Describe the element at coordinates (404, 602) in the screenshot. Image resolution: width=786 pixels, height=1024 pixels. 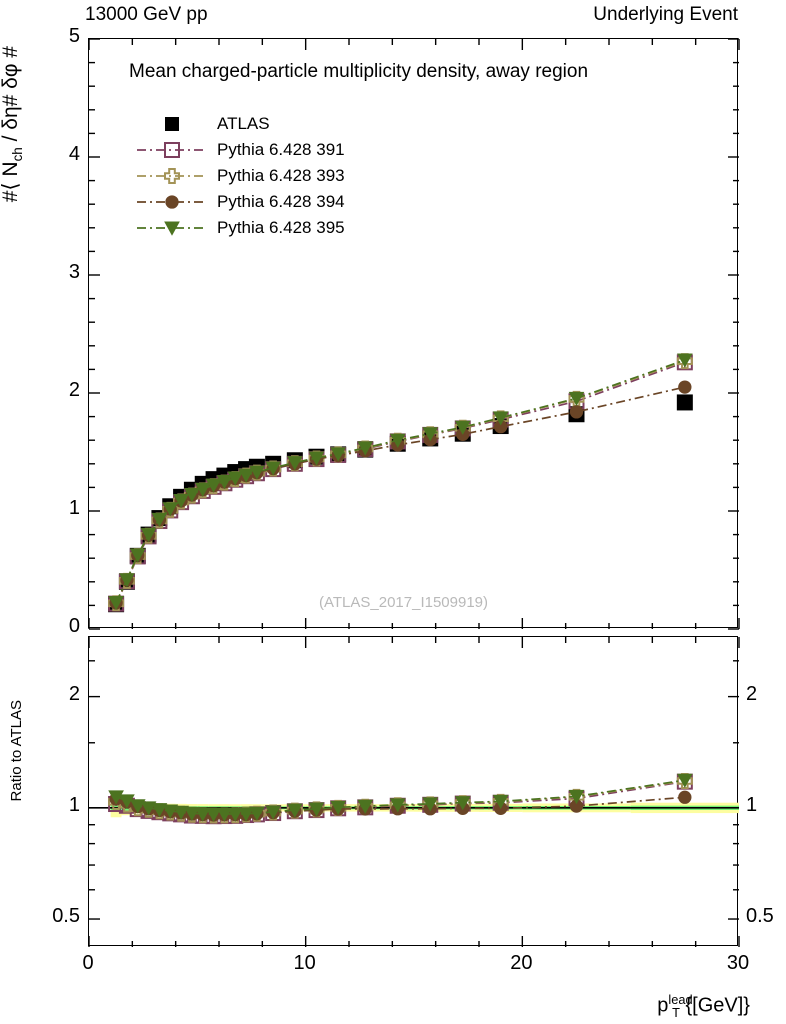
I see `analysis-id-watermark: (ATLAS_2017_I1509919)` at that location.